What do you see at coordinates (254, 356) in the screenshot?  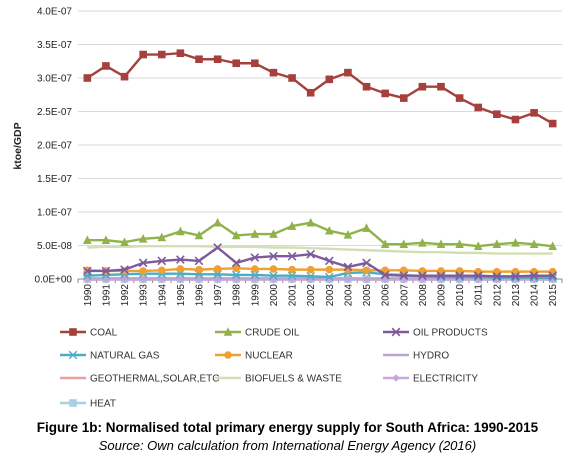 I see `legend-item: NUCLEAR` at bounding box center [254, 356].